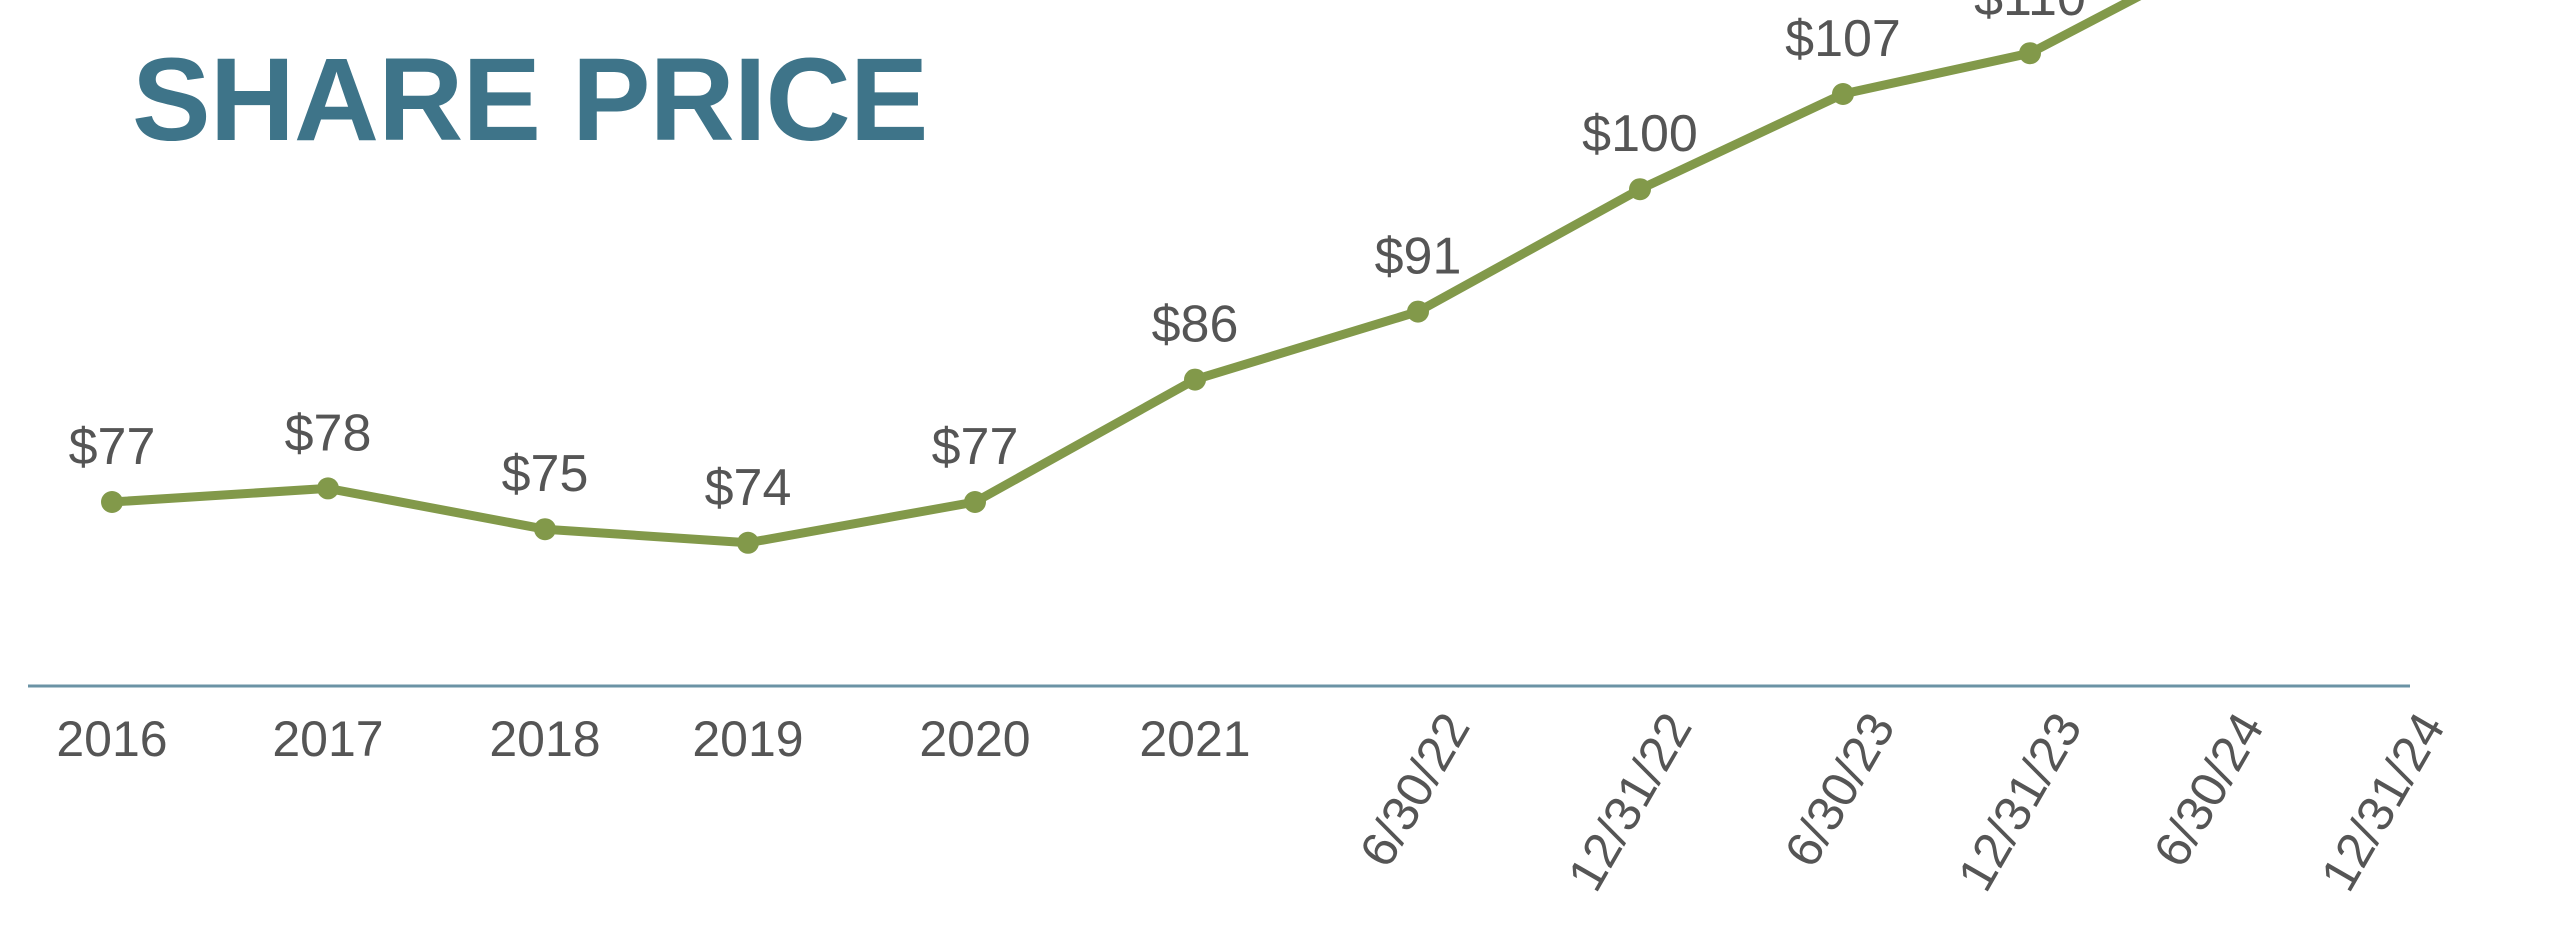  I want to click on x-tick-label-5: 2020, so click(974, 739).